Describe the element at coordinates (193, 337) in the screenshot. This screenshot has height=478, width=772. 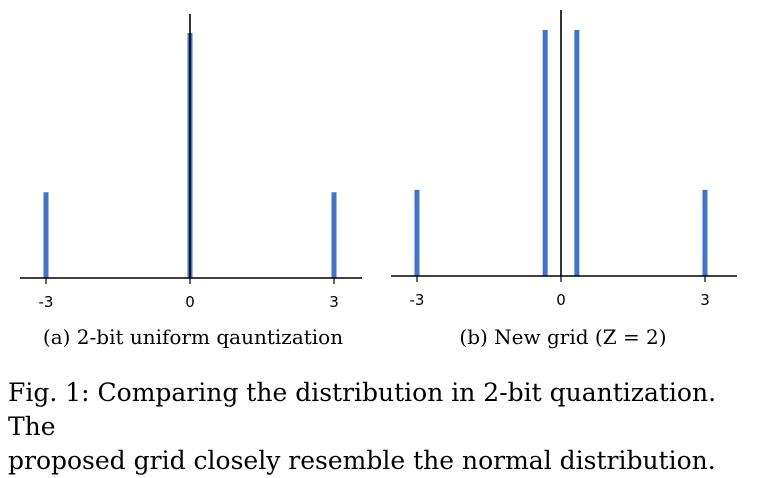
I see `panel-subcaption: (a) 2-bit uniform qauntization` at that location.